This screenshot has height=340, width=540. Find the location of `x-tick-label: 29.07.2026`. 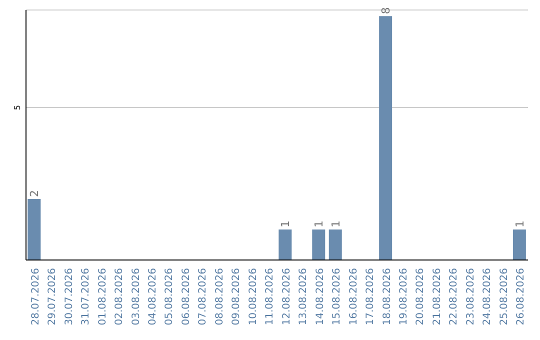

x-tick-label: 29.07.2026 is located at coordinates (52, 297).